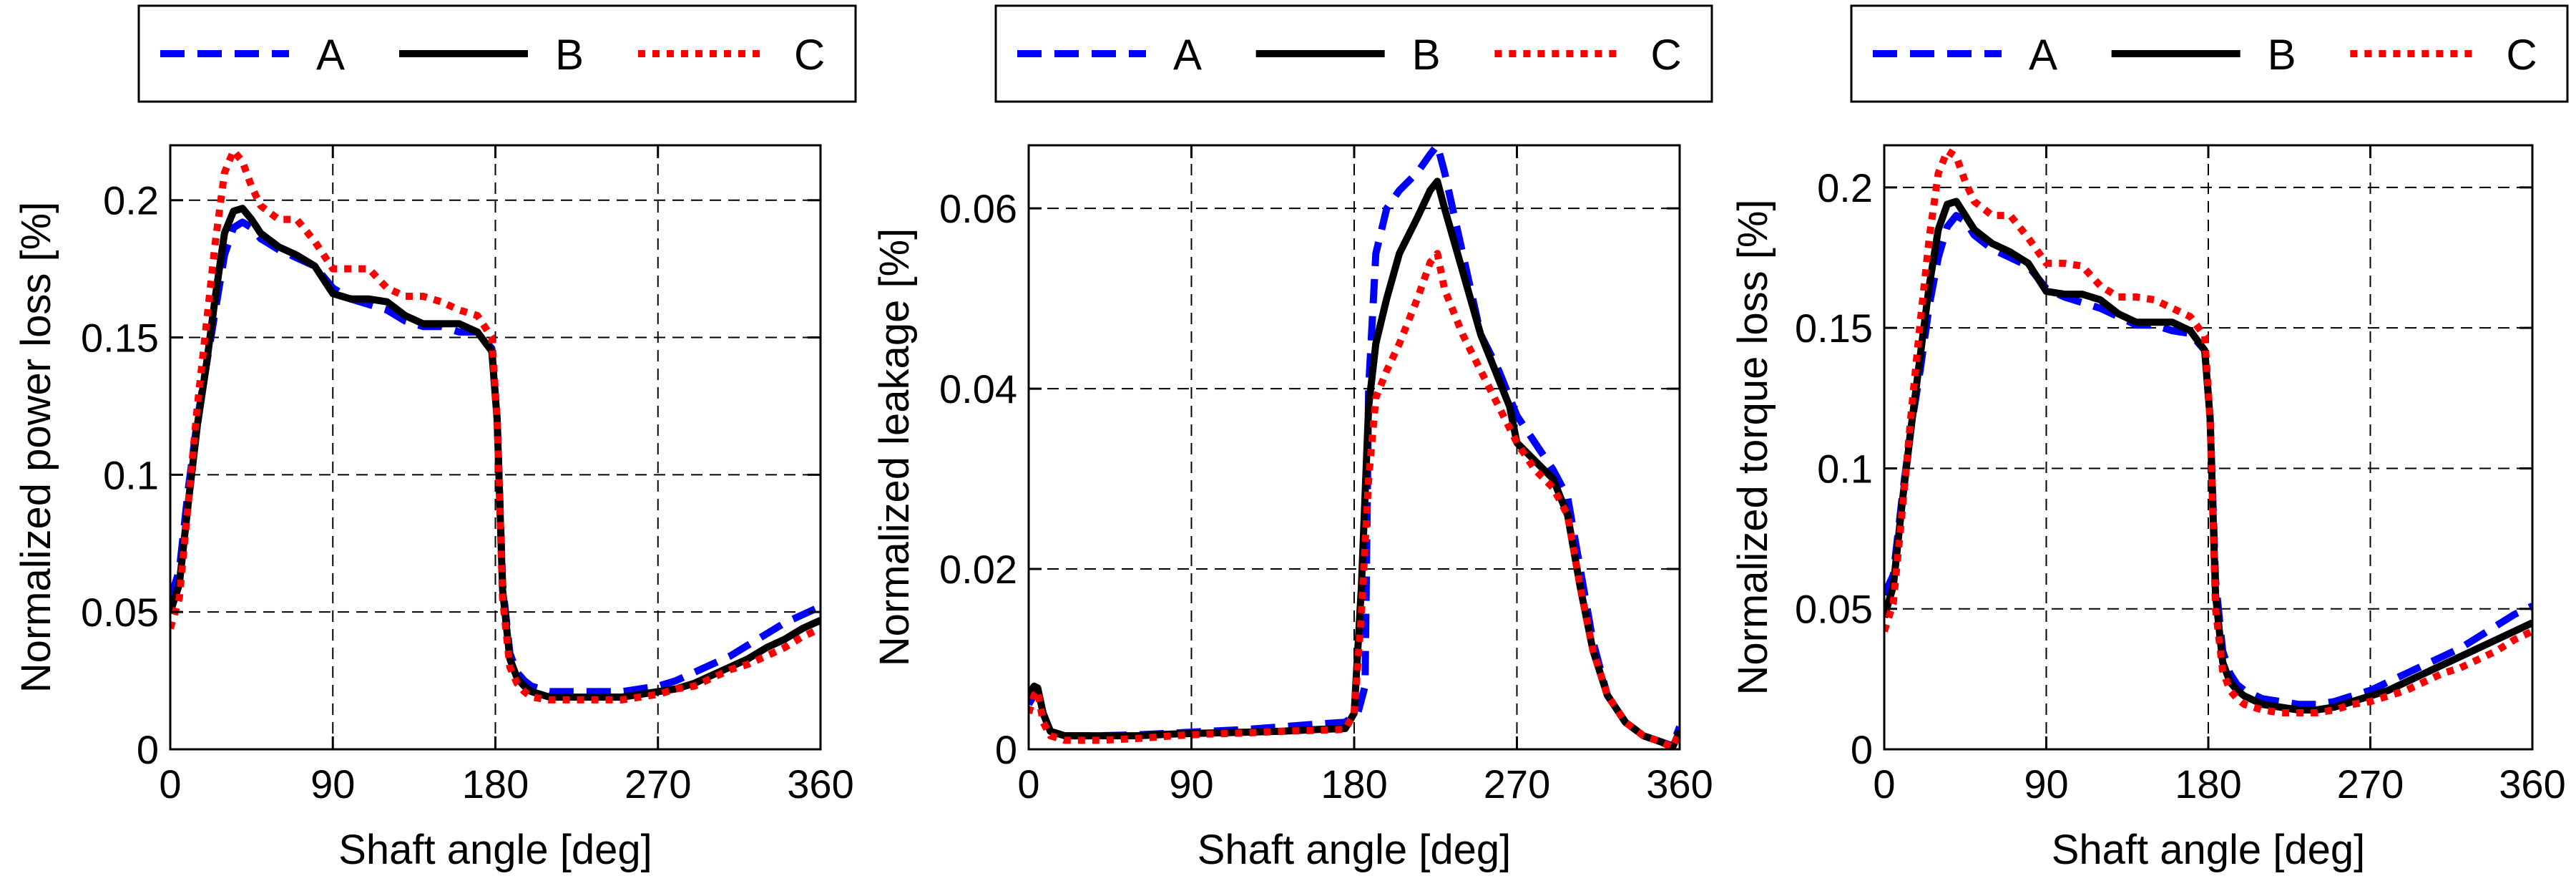 The height and width of the screenshot is (891, 2576). I want to click on y-axis-label: Normalized torque loss [%], so click(1753, 447).